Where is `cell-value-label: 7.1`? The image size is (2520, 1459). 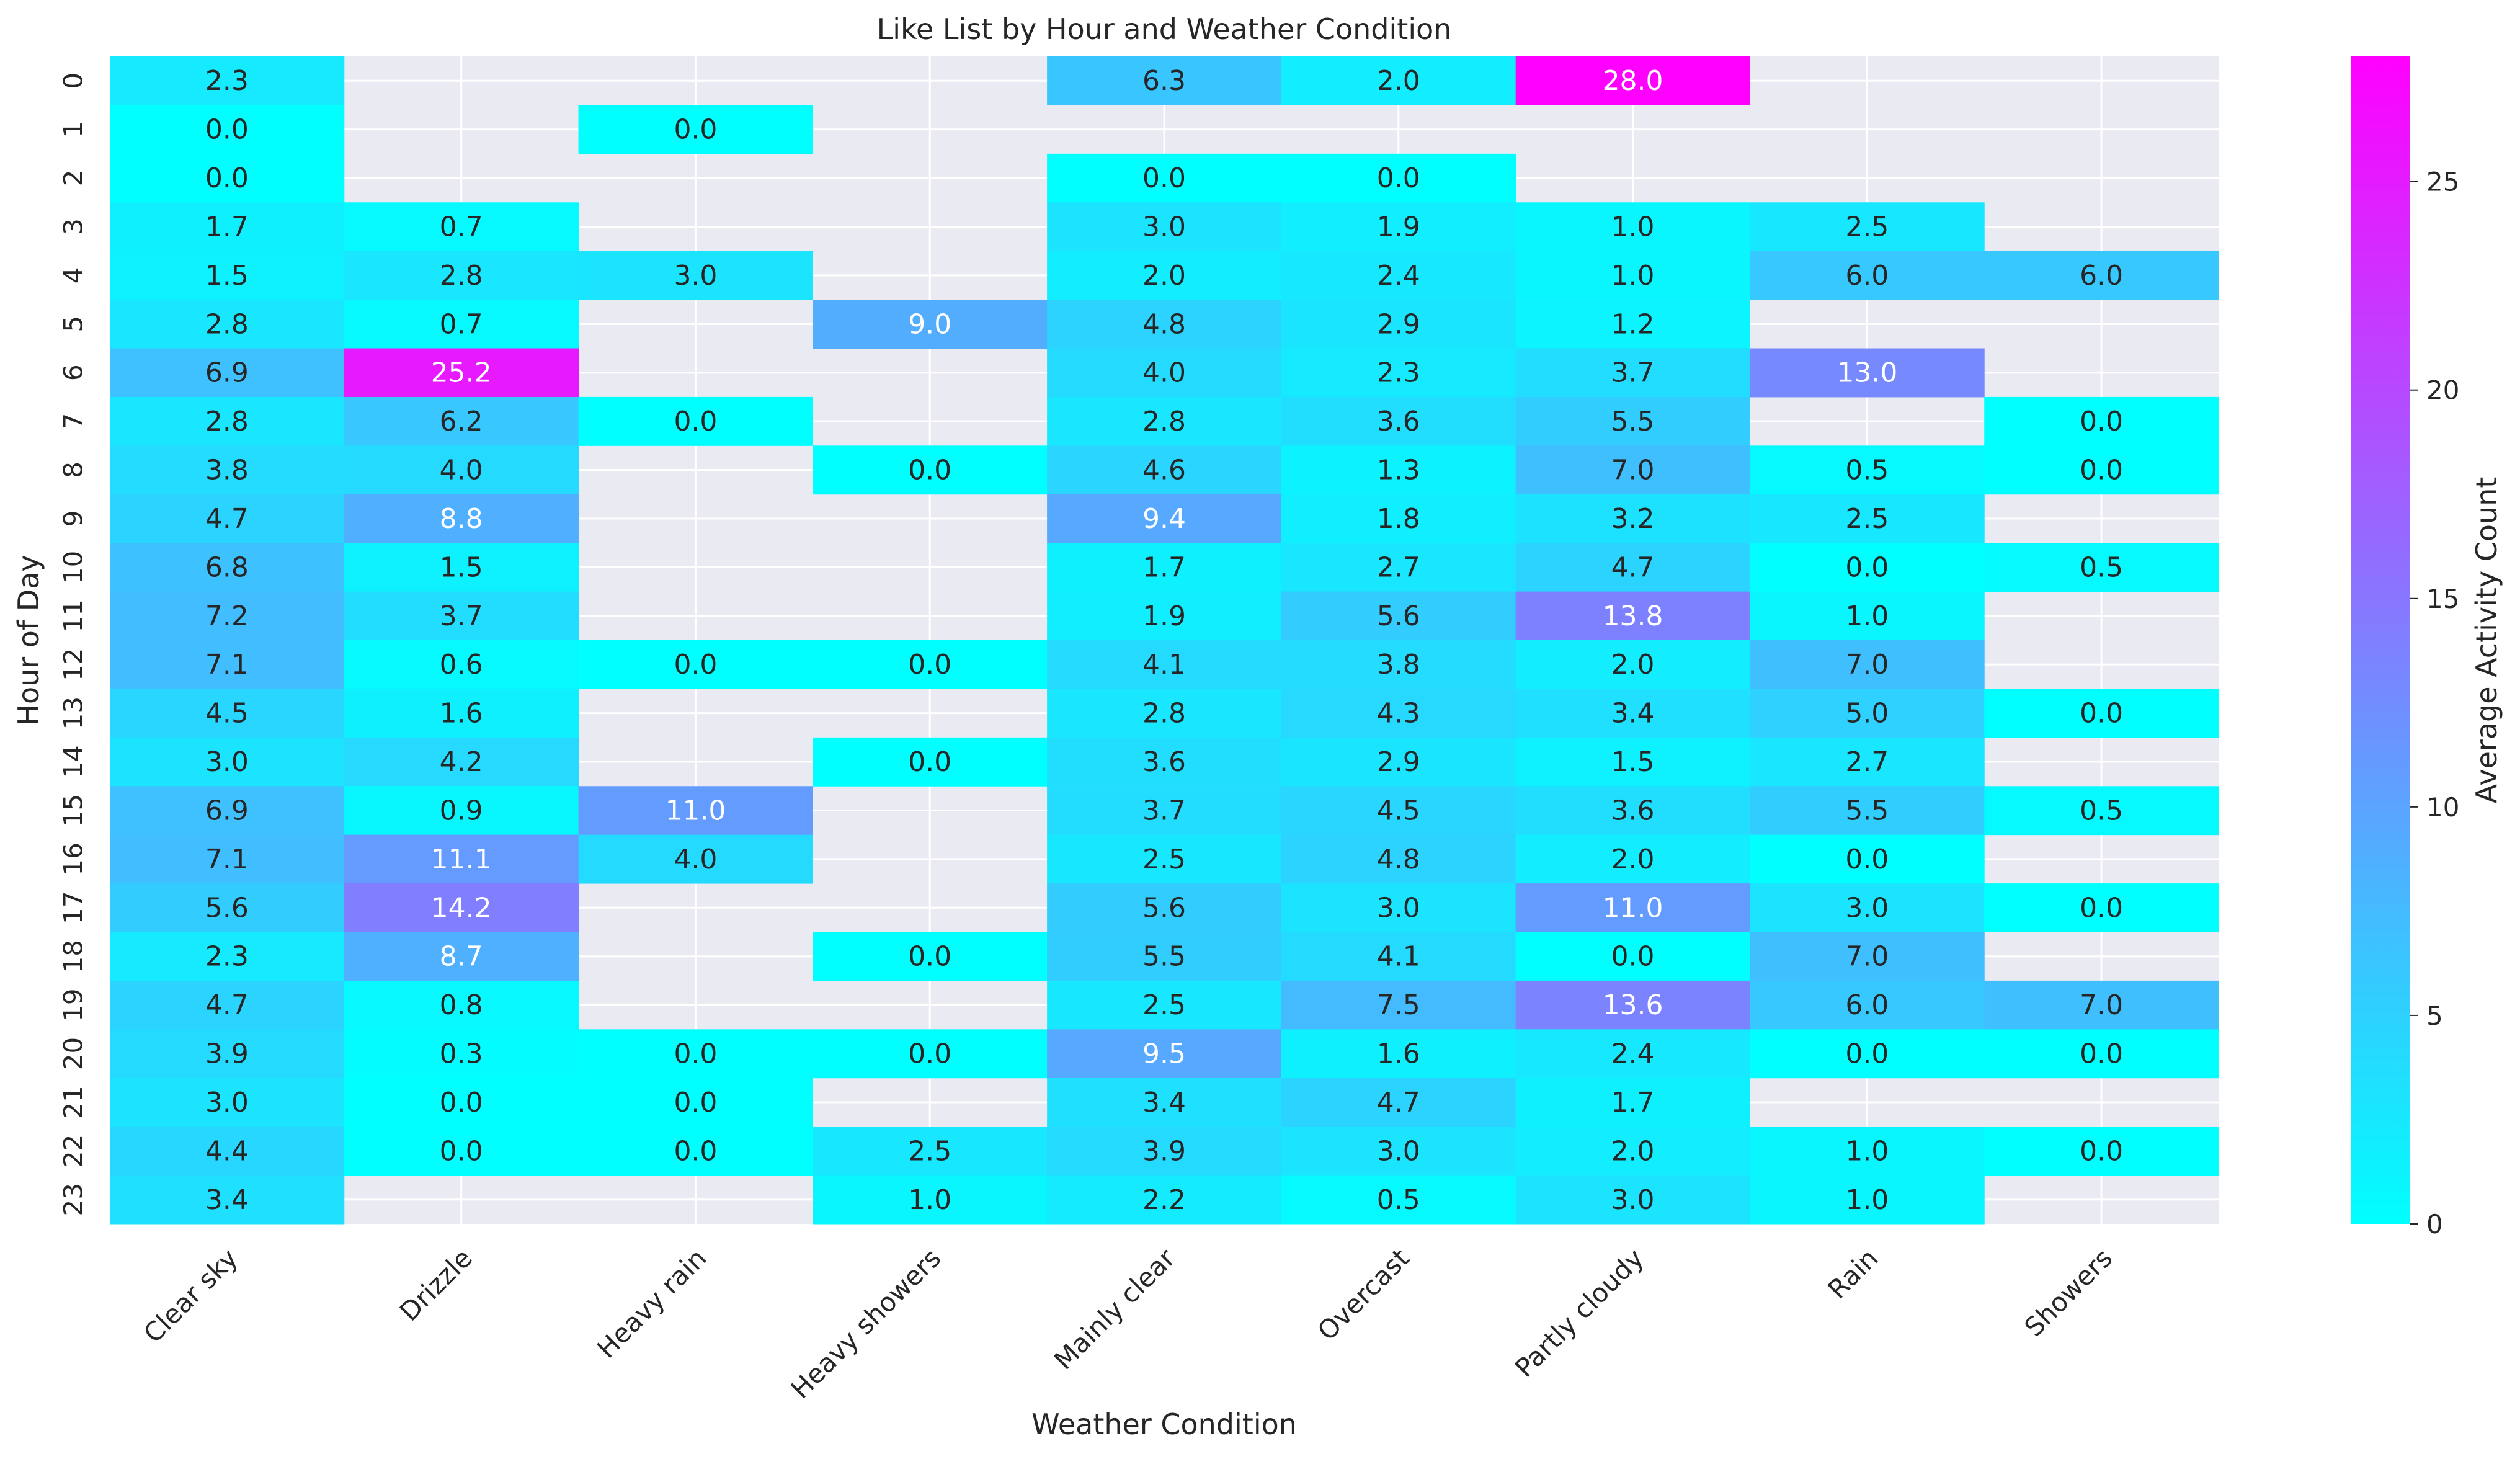 cell-value-label: 7.1 is located at coordinates (227, 859).